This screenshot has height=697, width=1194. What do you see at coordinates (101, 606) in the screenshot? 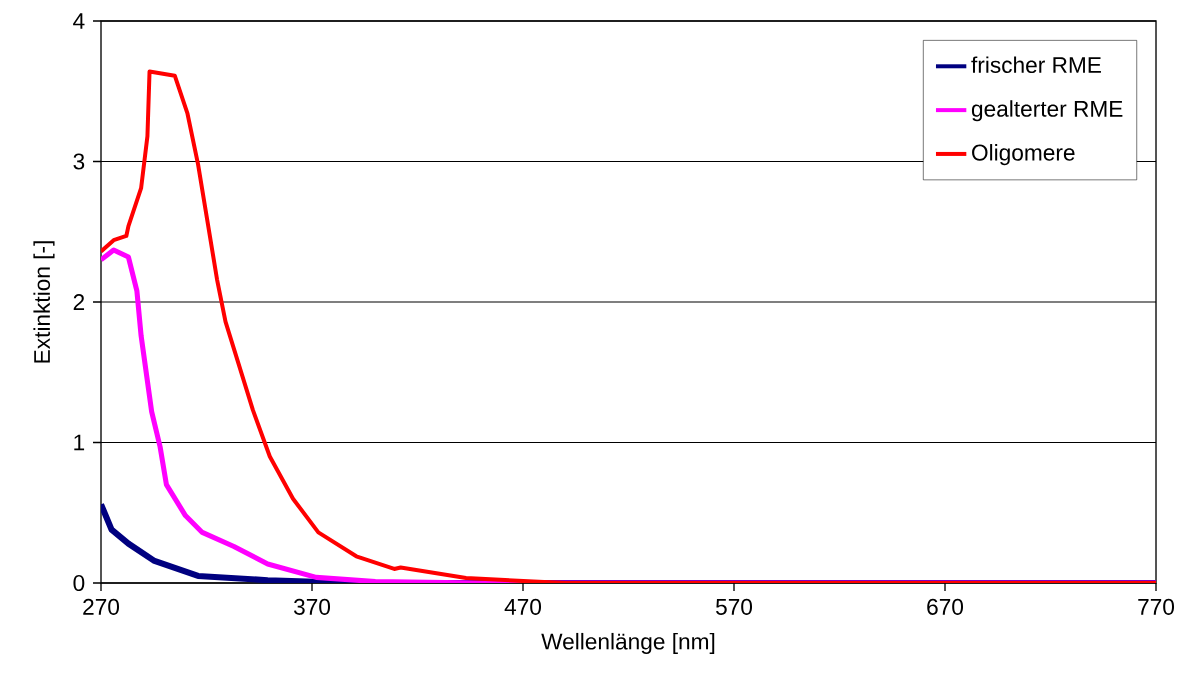
I see `x-tick-label: 270` at bounding box center [101, 606].